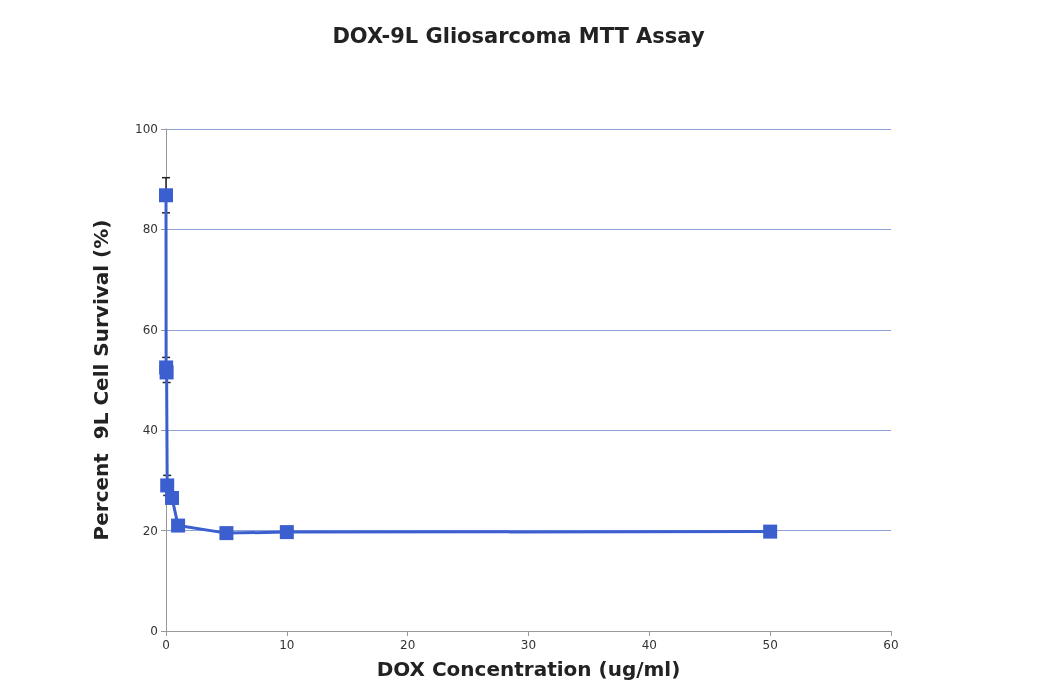 This screenshot has width=1037, height=694. I want to click on y-tick-label: 0, so click(154, 631).